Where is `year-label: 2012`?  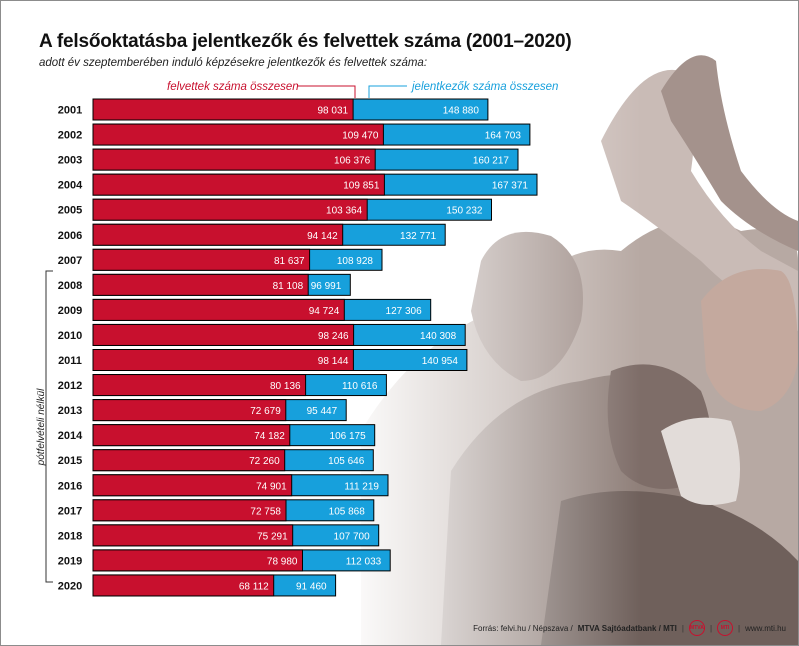 year-label: 2012 is located at coordinates (70, 386).